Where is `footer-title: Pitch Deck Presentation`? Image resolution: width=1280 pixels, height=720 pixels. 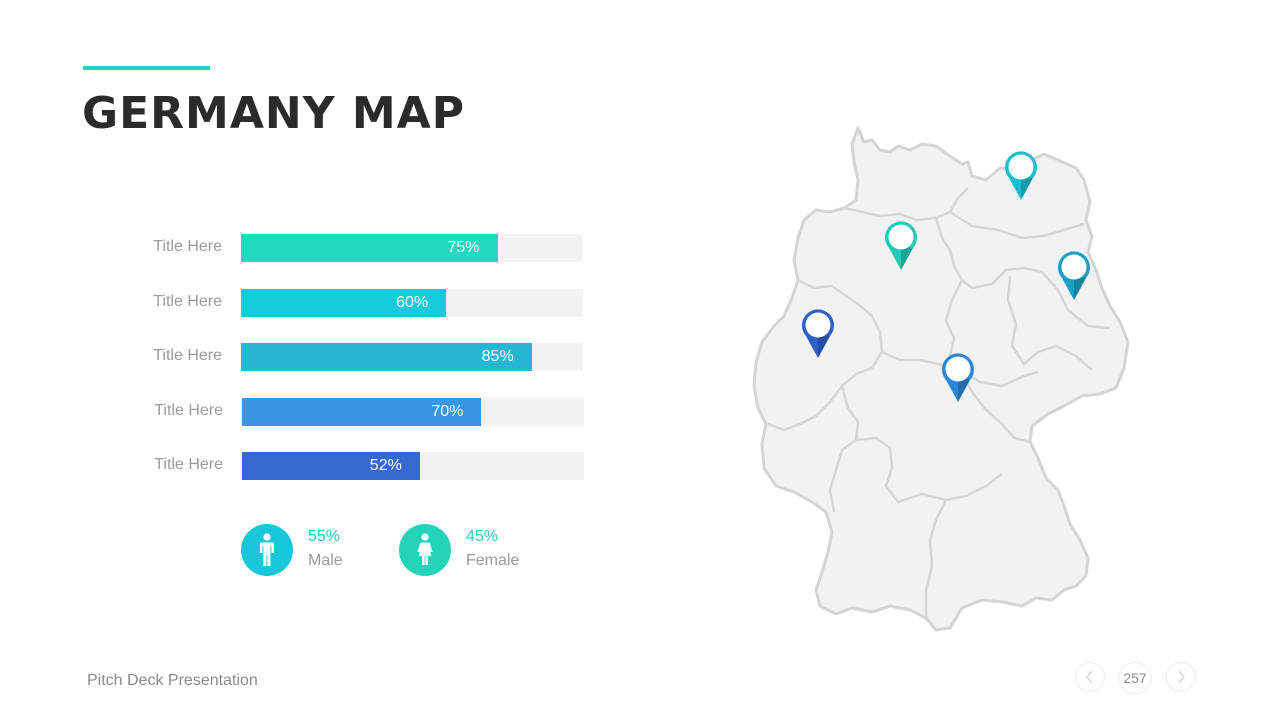 footer-title: Pitch Deck Presentation is located at coordinates (172, 680).